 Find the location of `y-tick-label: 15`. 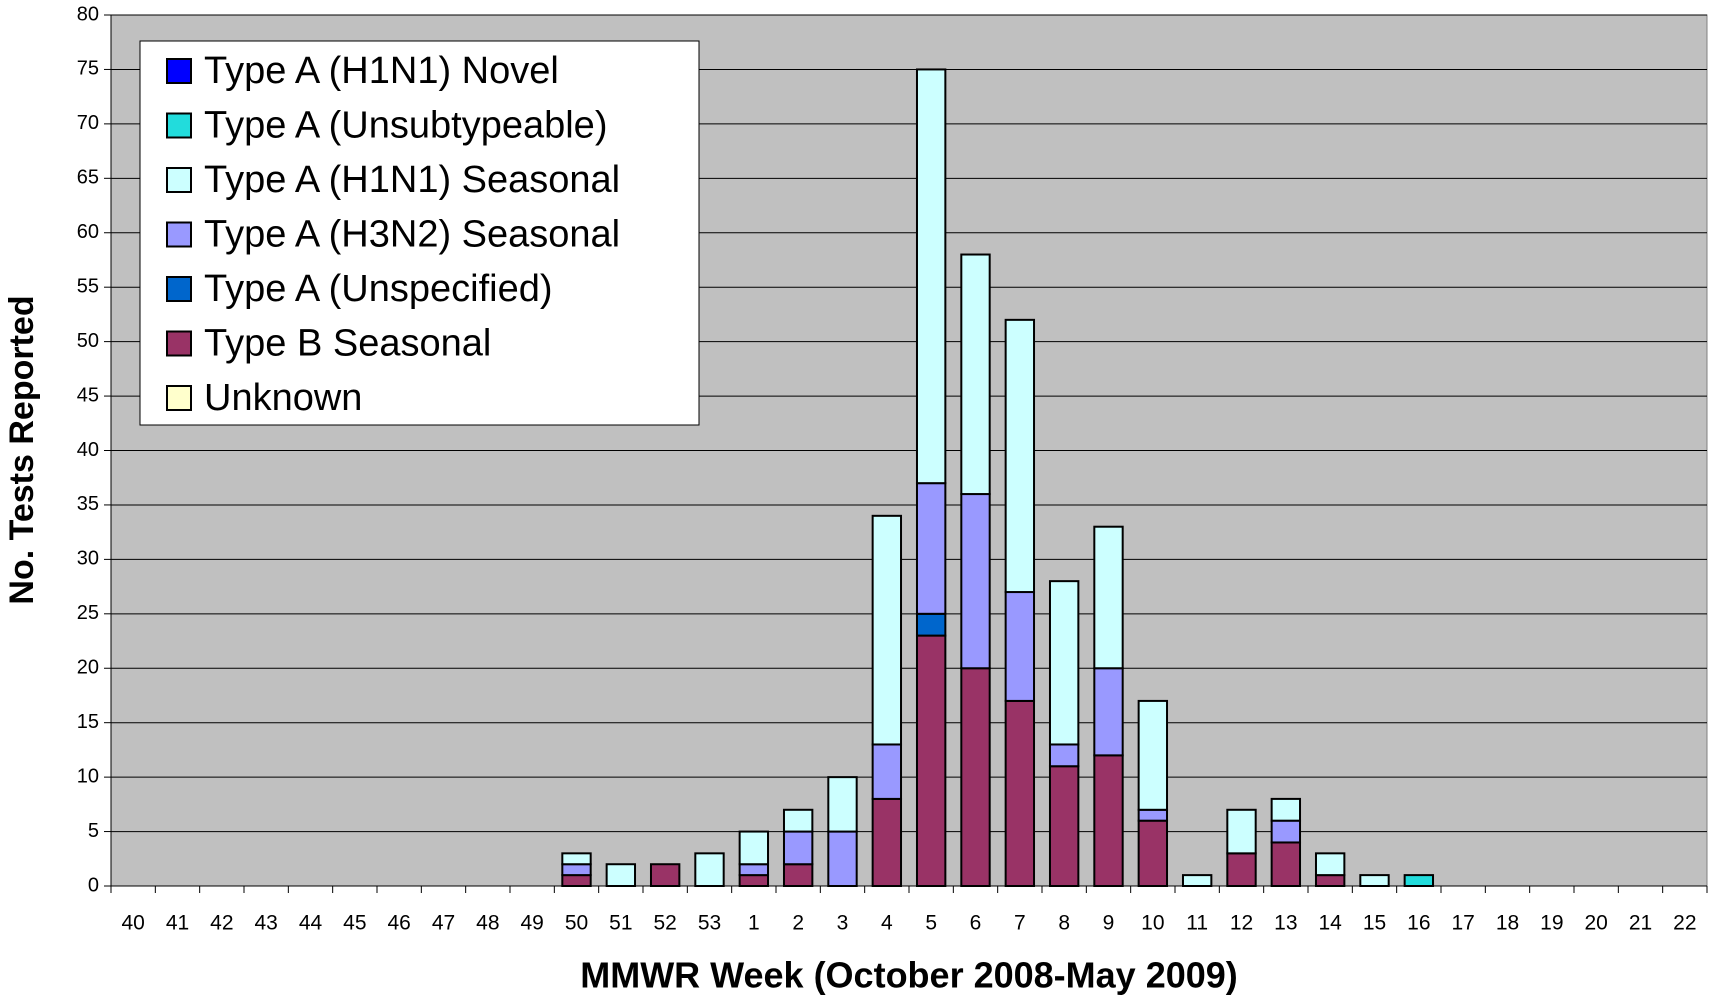

y-tick-label: 15 is located at coordinates (88, 722).